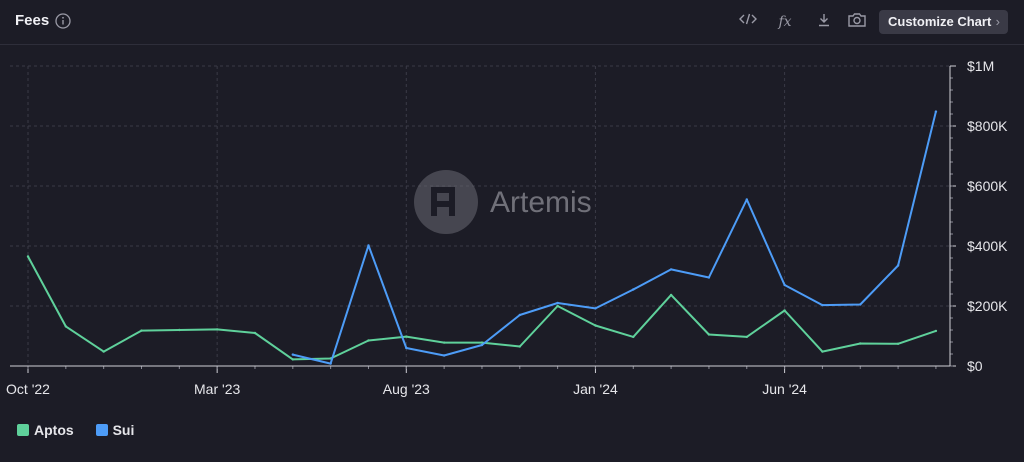  What do you see at coordinates (987, 126) in the screenshot?
I see `y-tick-label: $800K` at bounding box center [987, 126].